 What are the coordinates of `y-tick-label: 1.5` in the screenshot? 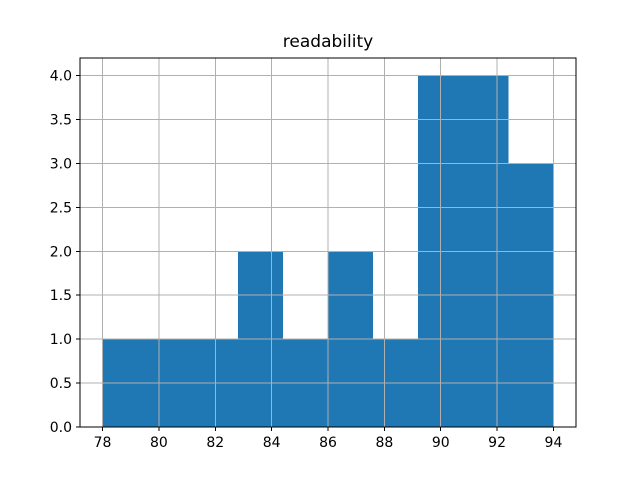 It's located at (61, 296).